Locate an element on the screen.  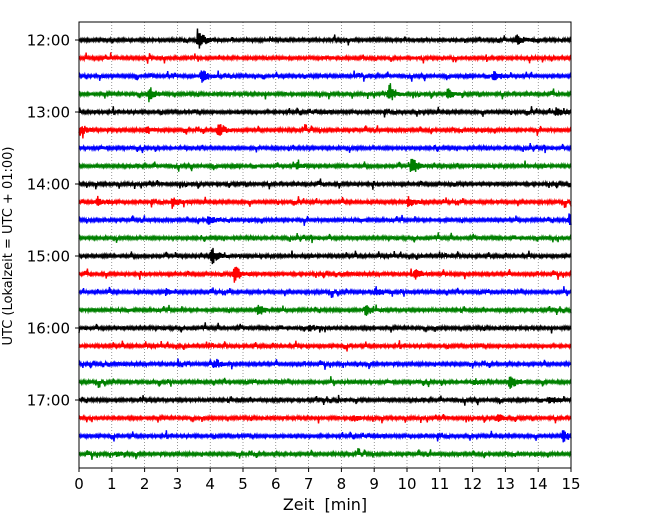
x-tick-label-3: 3 is located at coordinates (178, 484).